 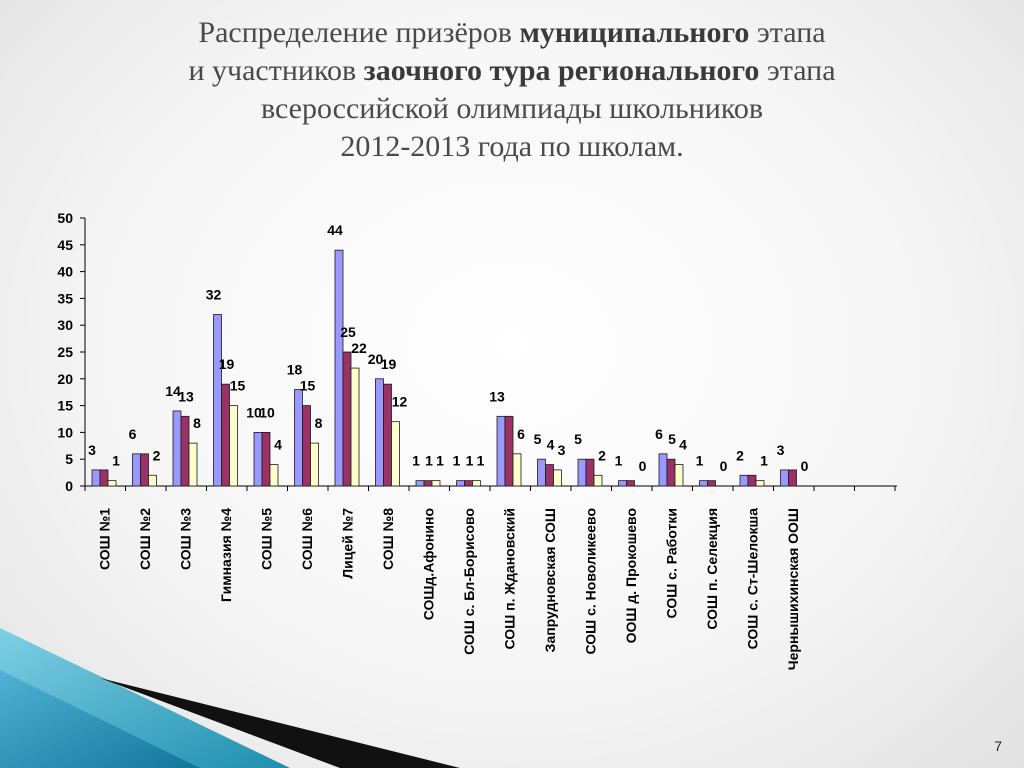 What do you see at coordinates (266, 539) in the screenshot?
I see `category-label: СОШ №5` at bounding box center [266, 539].